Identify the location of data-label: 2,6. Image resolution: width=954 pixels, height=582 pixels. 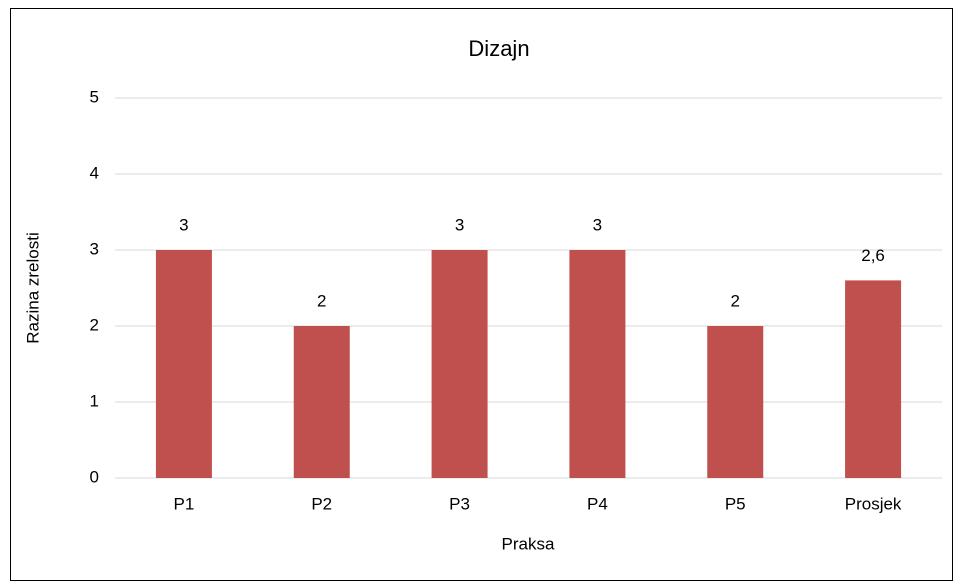
(873, 255).